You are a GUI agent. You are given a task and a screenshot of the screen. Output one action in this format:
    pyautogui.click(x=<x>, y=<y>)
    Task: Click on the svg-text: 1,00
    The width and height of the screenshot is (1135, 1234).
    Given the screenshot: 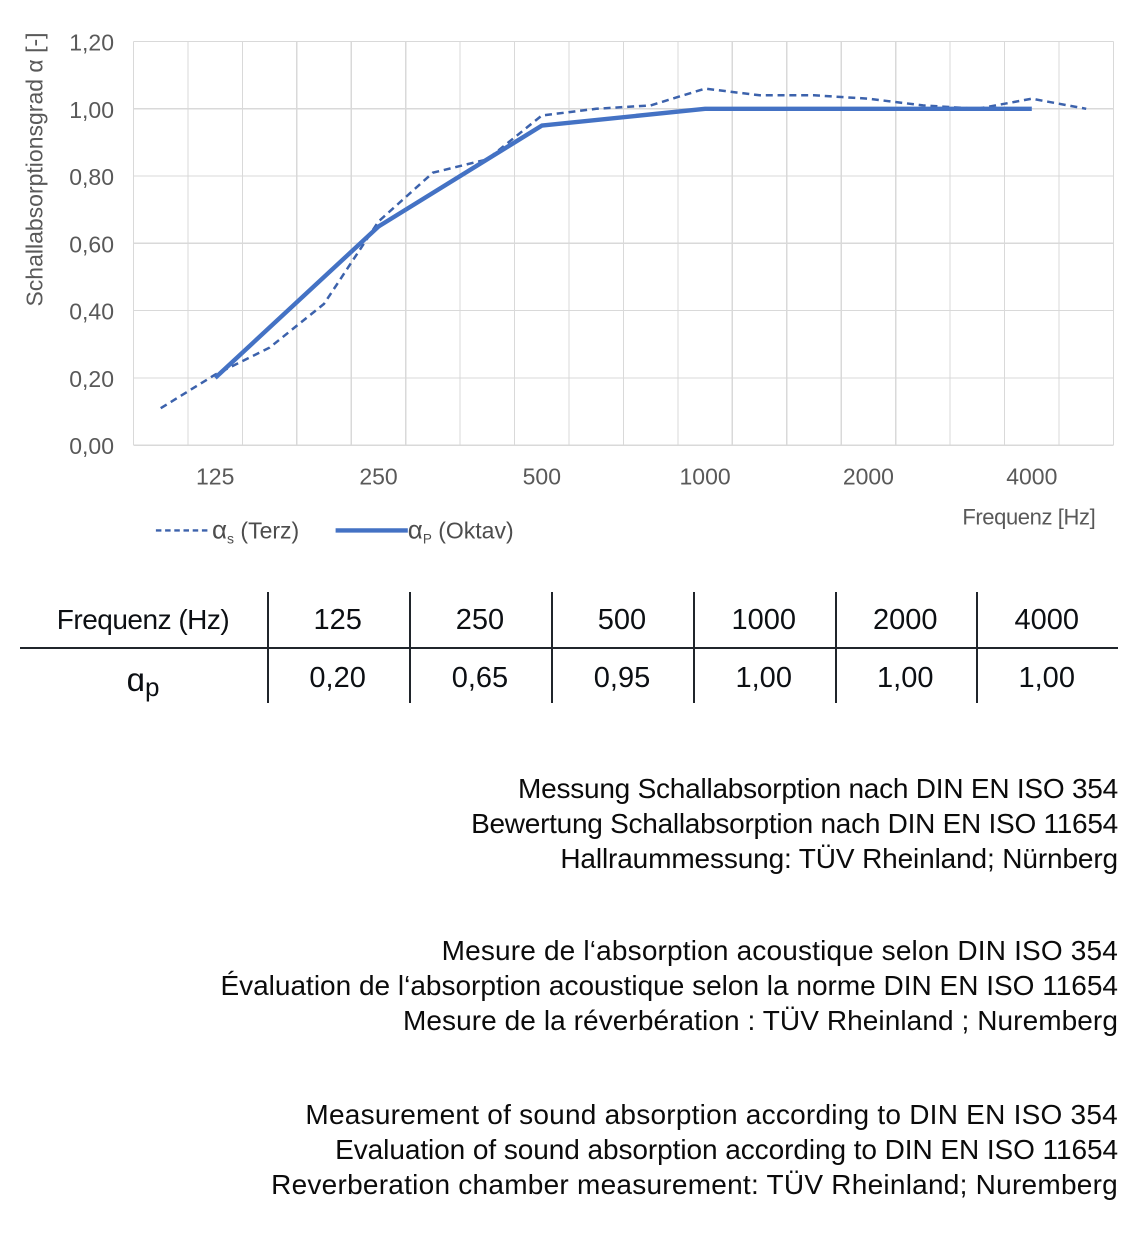 What is the action you would take?
    pyautogui.click(x=91, y=110)
    